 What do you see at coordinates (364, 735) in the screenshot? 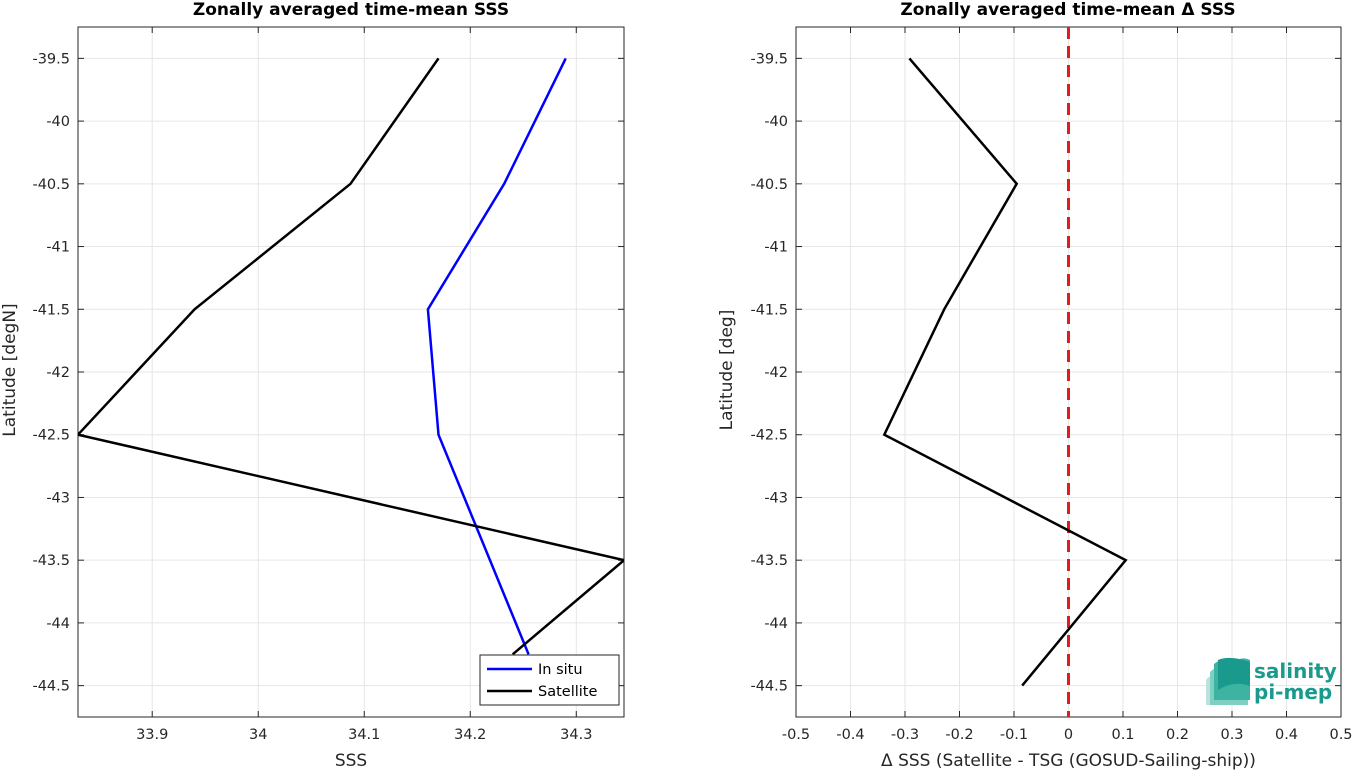
I see `x-tick-label: 34.1` at bounding box center [364, 735].